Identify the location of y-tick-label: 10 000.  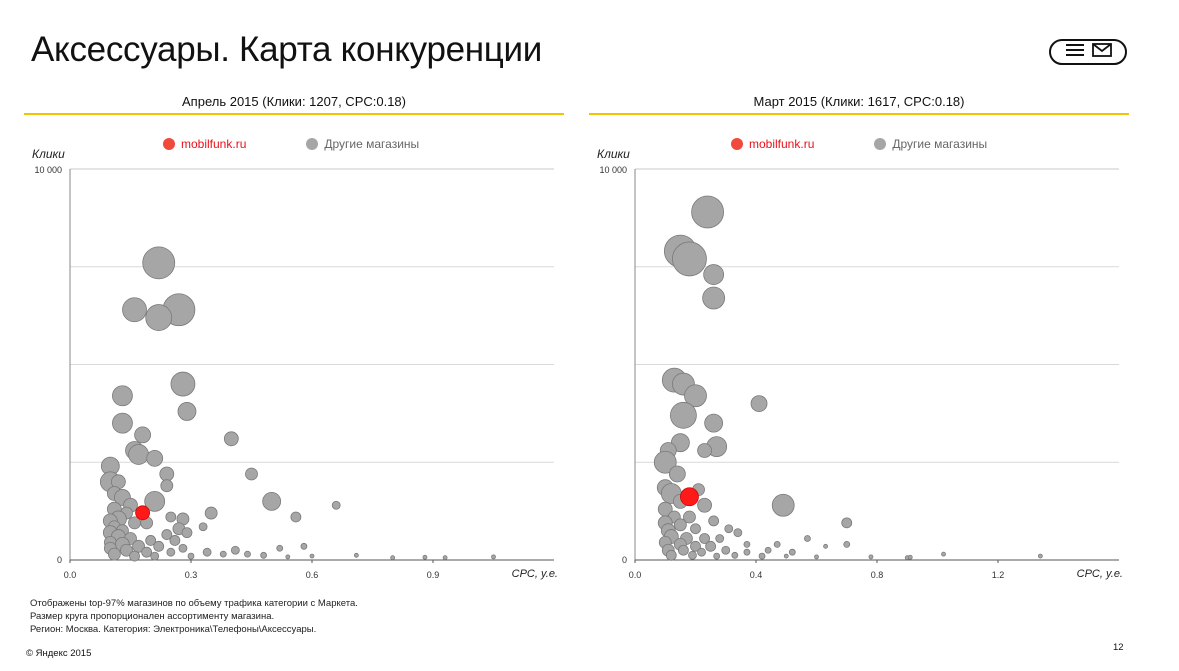
(48, 170).